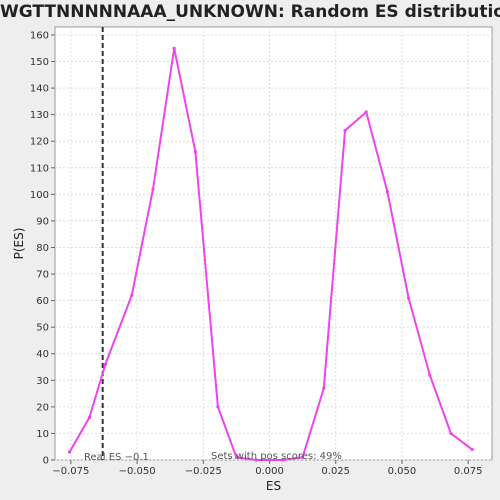  I want to click on x-tick-label: 0.050, so click(402, 471).